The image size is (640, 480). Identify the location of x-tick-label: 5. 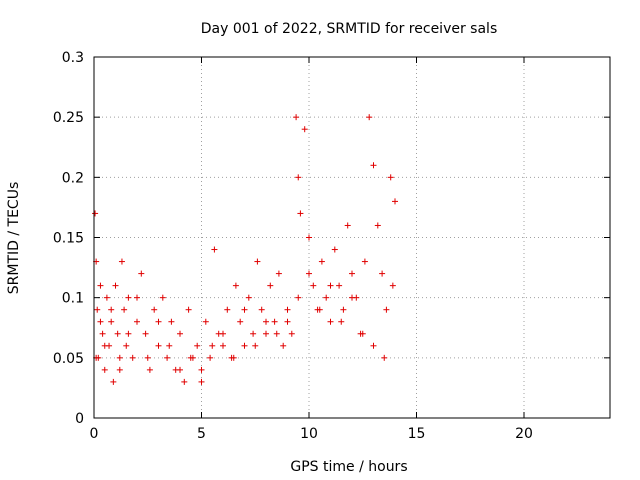
(201, 434).